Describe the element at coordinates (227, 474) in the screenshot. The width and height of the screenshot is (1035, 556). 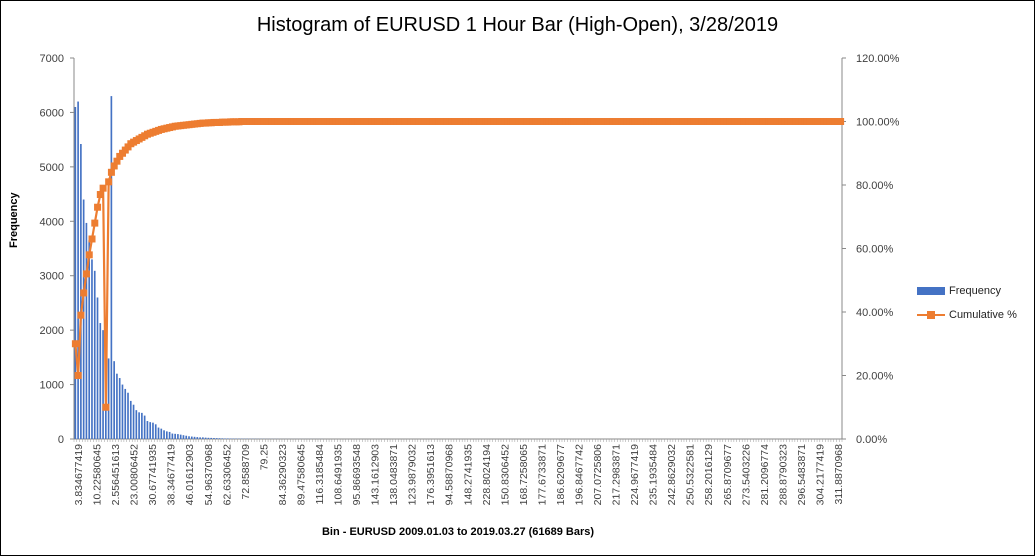
I see `x-tick-label: 62.63306452` at that location.